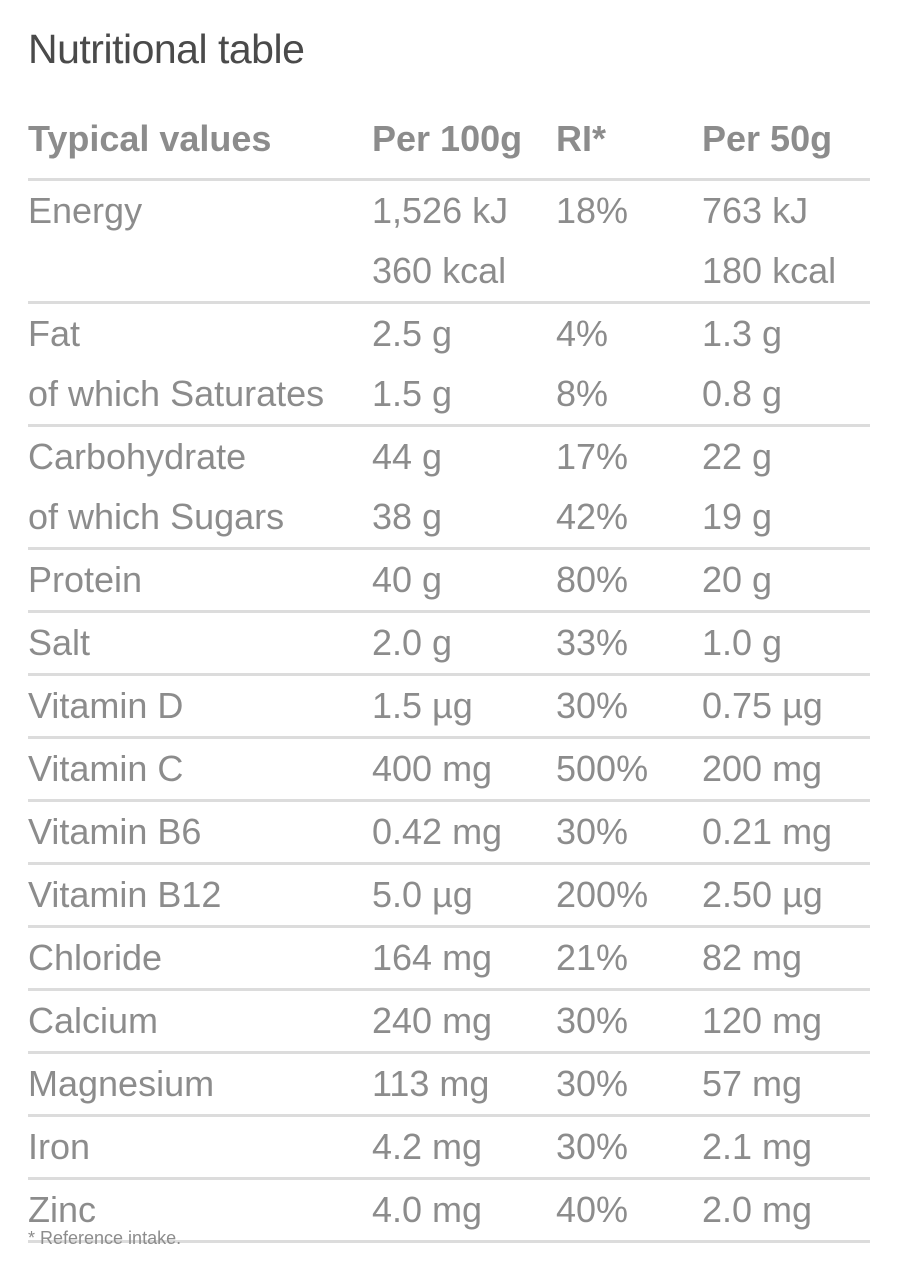  I want to click on table-row-line: Calcium 240 mg 30% 120 mg, so click(449, 1021).